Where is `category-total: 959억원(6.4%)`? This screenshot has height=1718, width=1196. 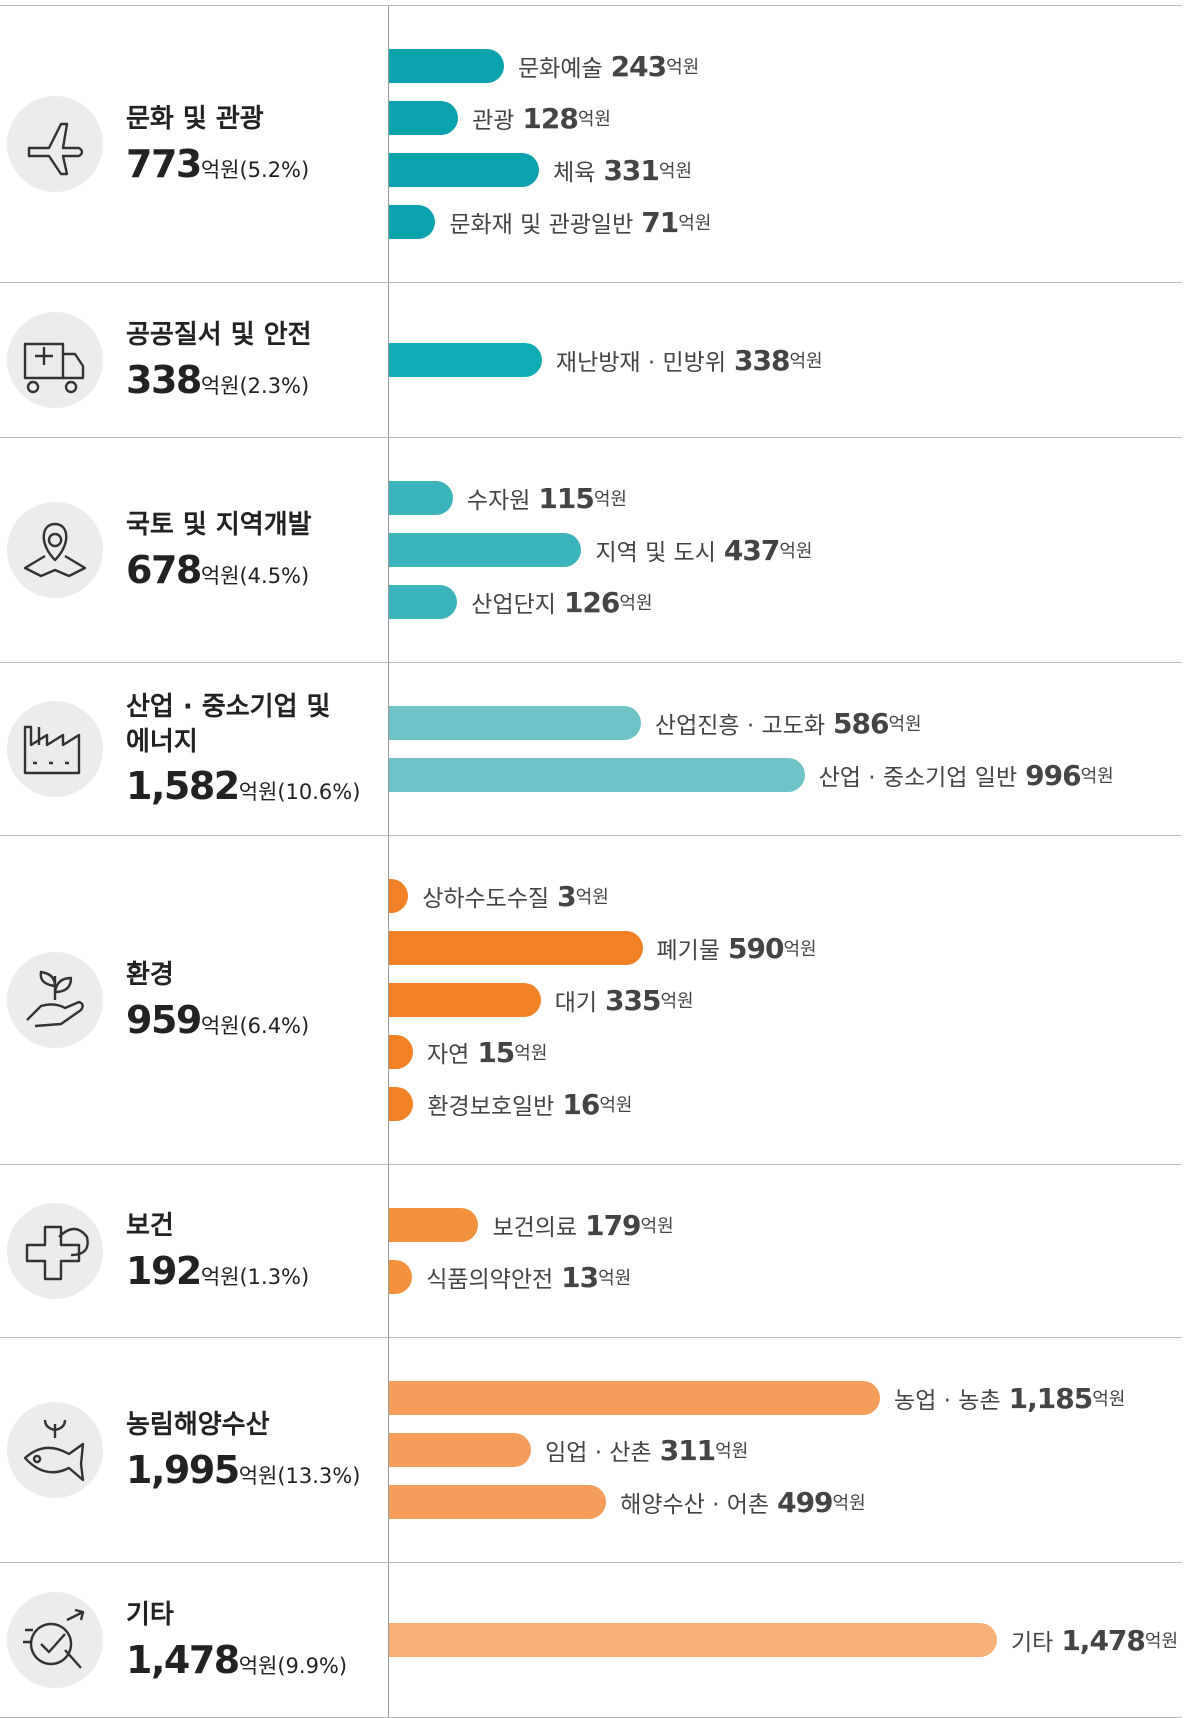
category-total: 959억원(6.4%) is located at coordinates (217, 1020).